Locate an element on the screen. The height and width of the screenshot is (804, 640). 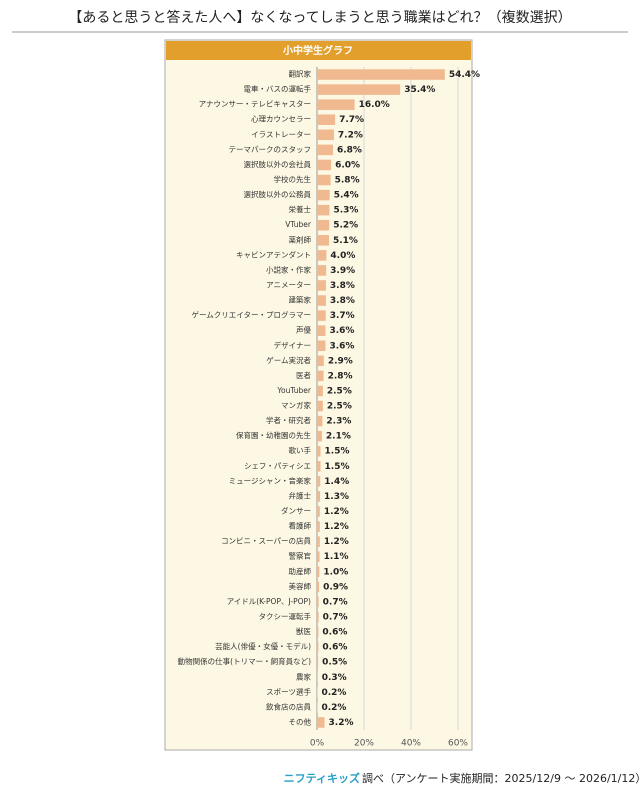
value-label: 16.0% is located at coordinates (374, 105).